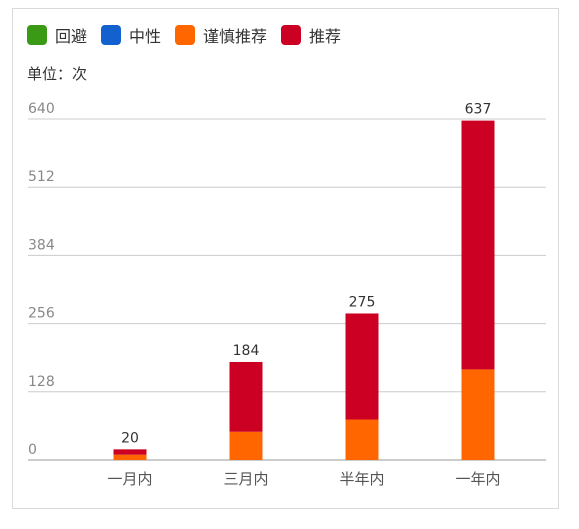  I want to click on bar-total-label-一月内: 20, so click(130, 438).